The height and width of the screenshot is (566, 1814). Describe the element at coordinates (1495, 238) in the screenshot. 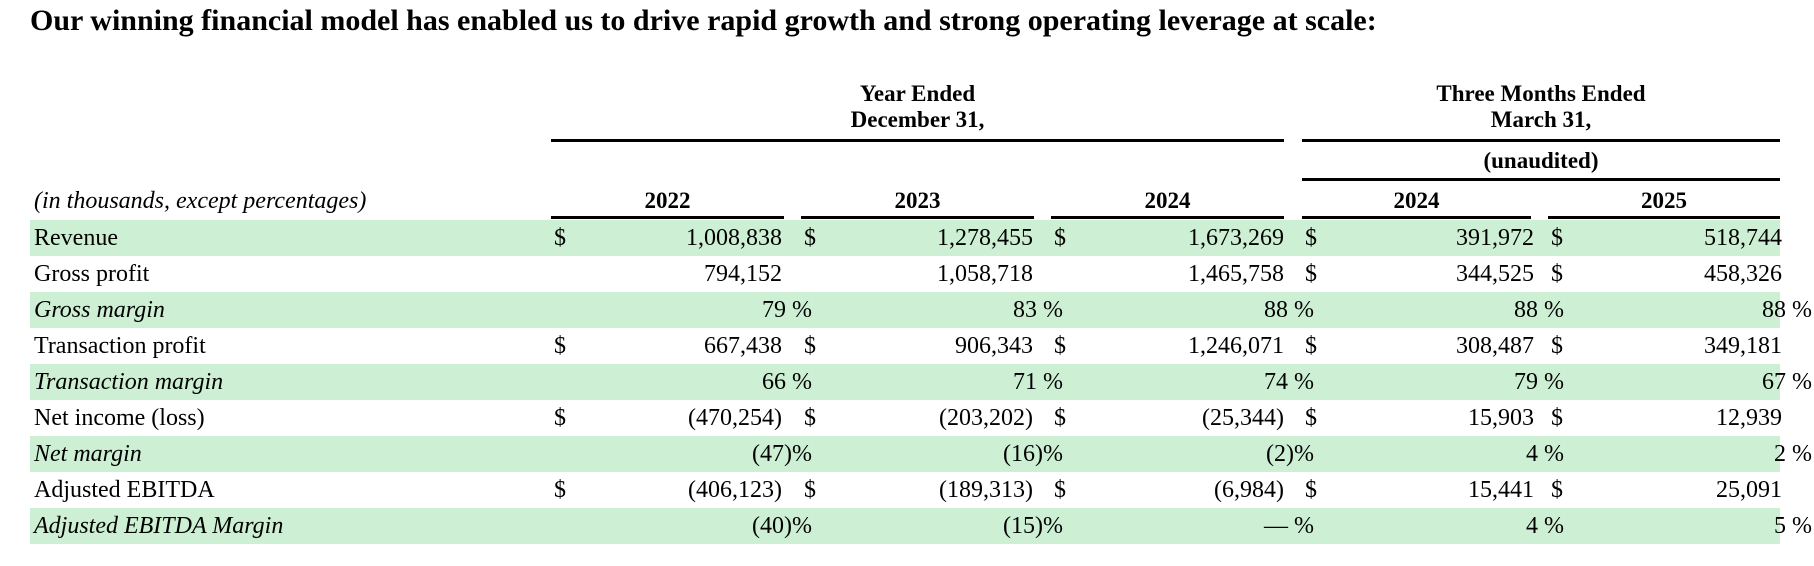

I see `value-cell: 391,972` at that location.